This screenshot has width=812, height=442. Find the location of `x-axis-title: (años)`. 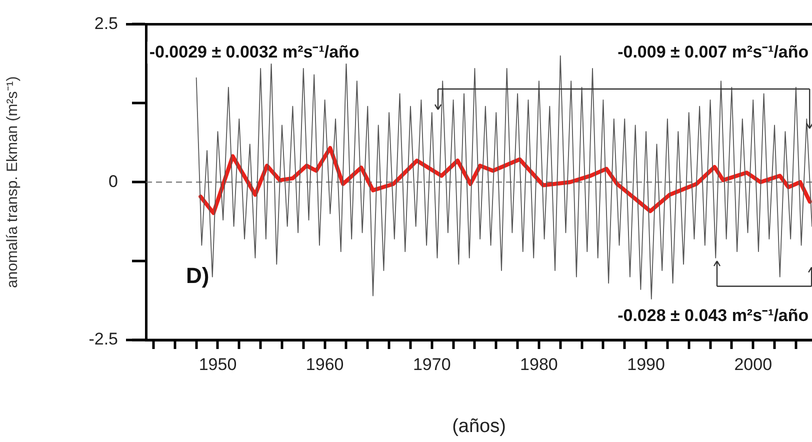

x-axis-title: (años) is located at coordinates (479, 426).